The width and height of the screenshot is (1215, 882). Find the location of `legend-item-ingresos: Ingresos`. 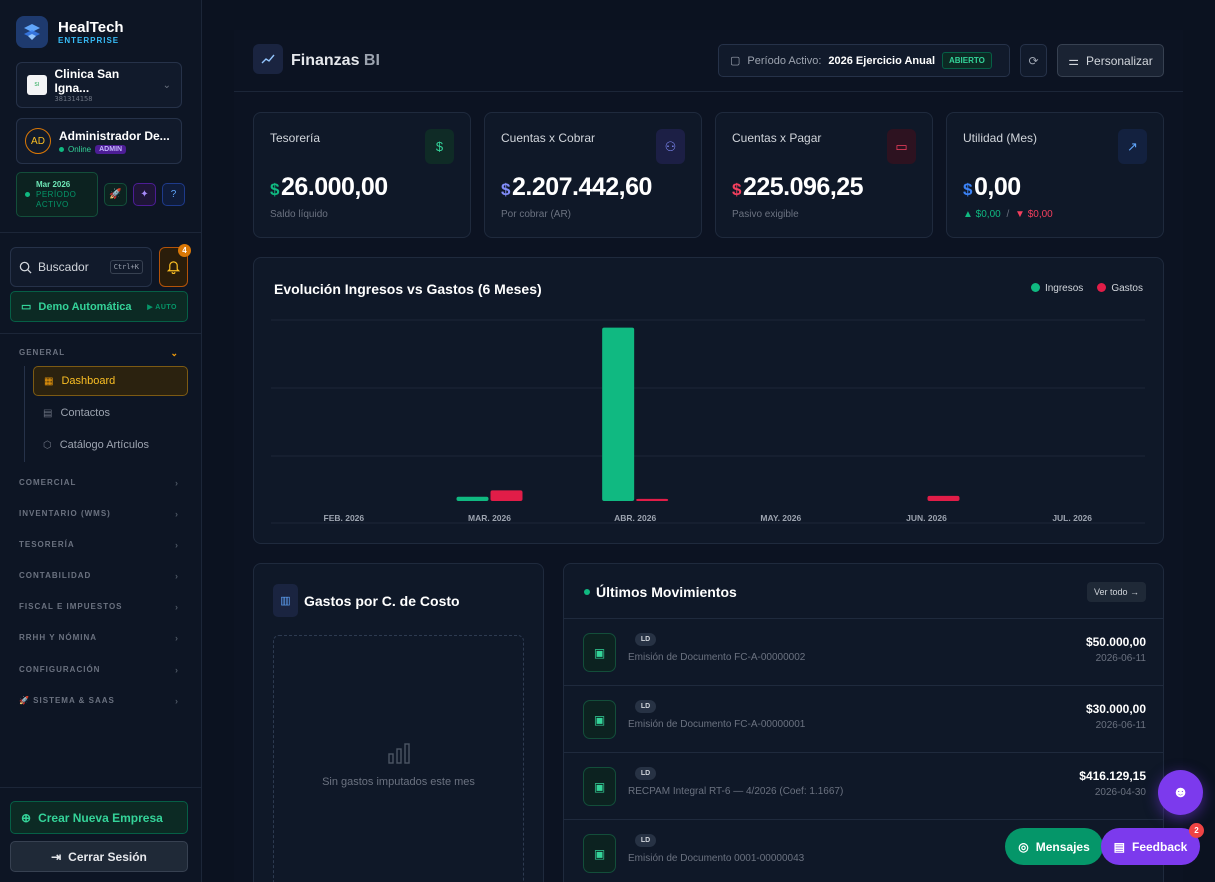

legend-item-ingresos: Ingresos is located at coordinates (1057, 288).